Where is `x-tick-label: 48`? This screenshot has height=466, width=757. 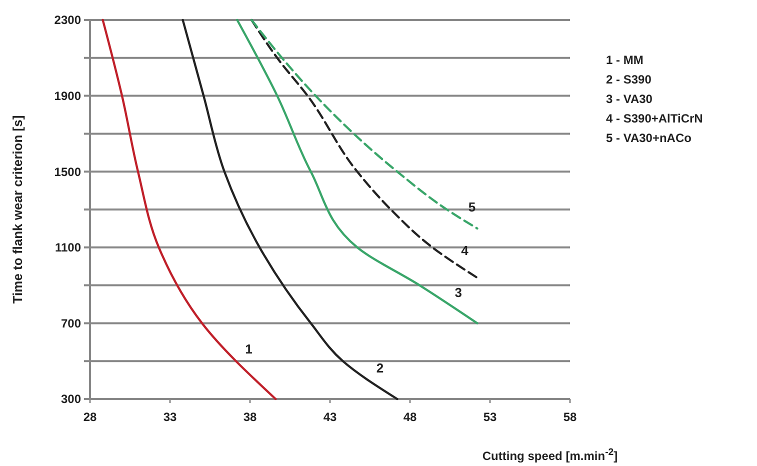 x-tick-label: 48 is located at coordinates (410, 417).